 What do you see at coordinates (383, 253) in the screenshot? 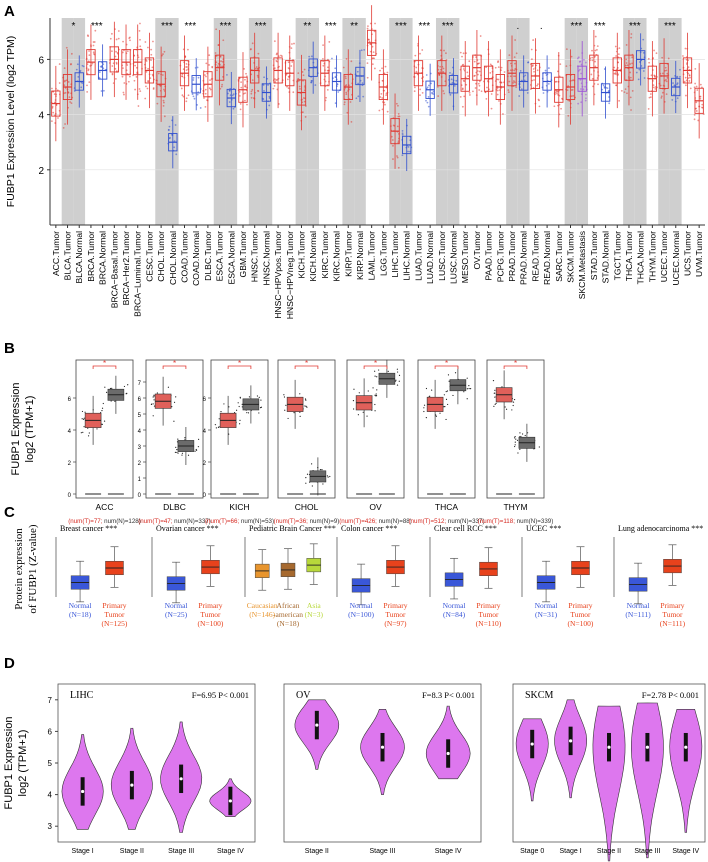
I see `x-tick-label-a: LGG.Tumor` at bounding box center [383, 253].